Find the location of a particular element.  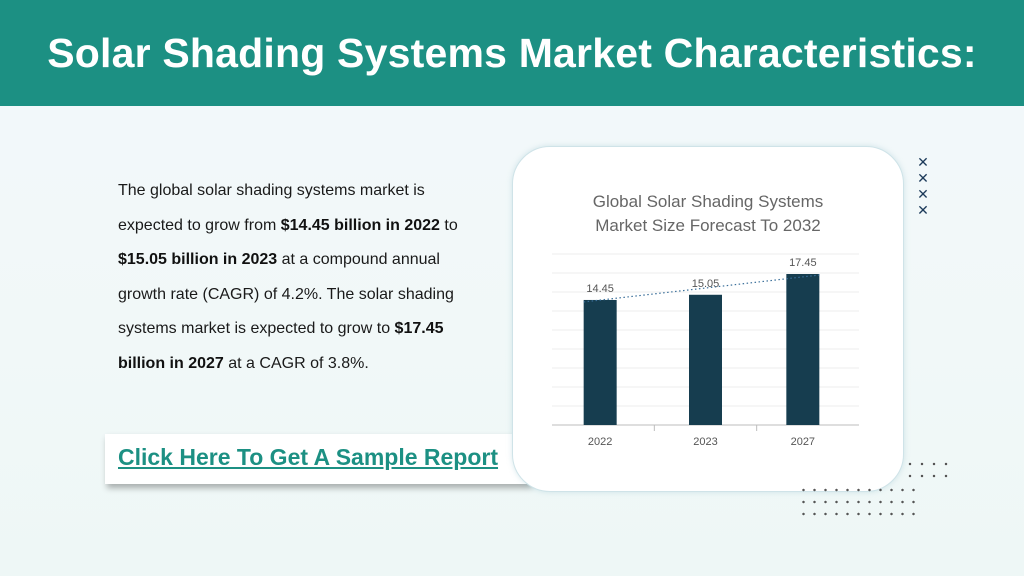

bar-2027 is located at coordinates (803, 349).